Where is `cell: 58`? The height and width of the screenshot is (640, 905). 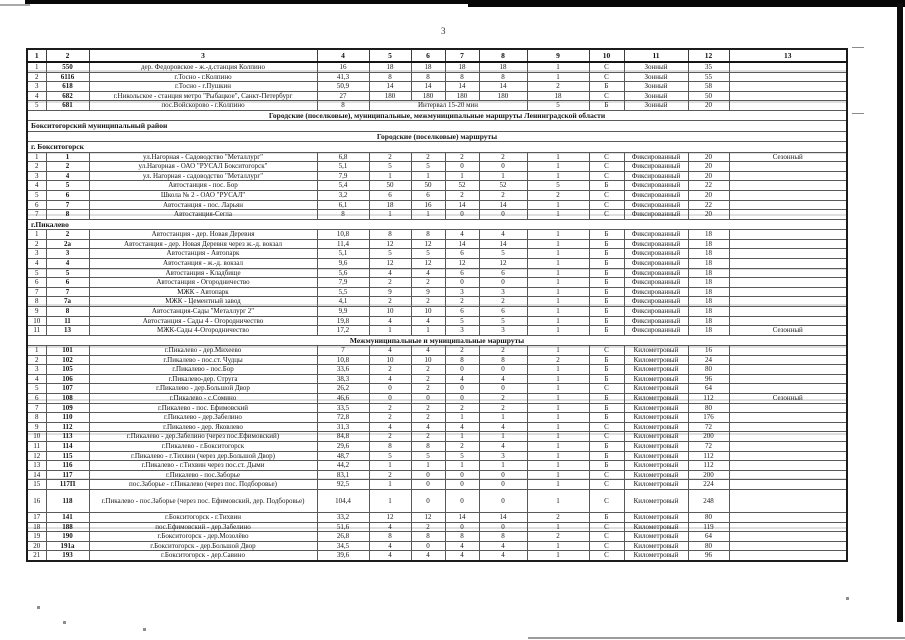 cell: 58 is located at coordinates (708, 86).